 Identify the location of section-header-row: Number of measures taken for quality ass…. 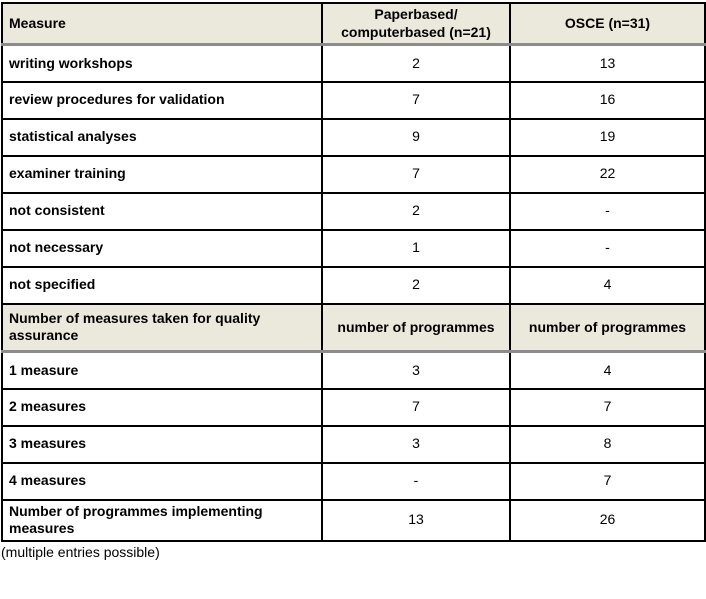
(353, 327).